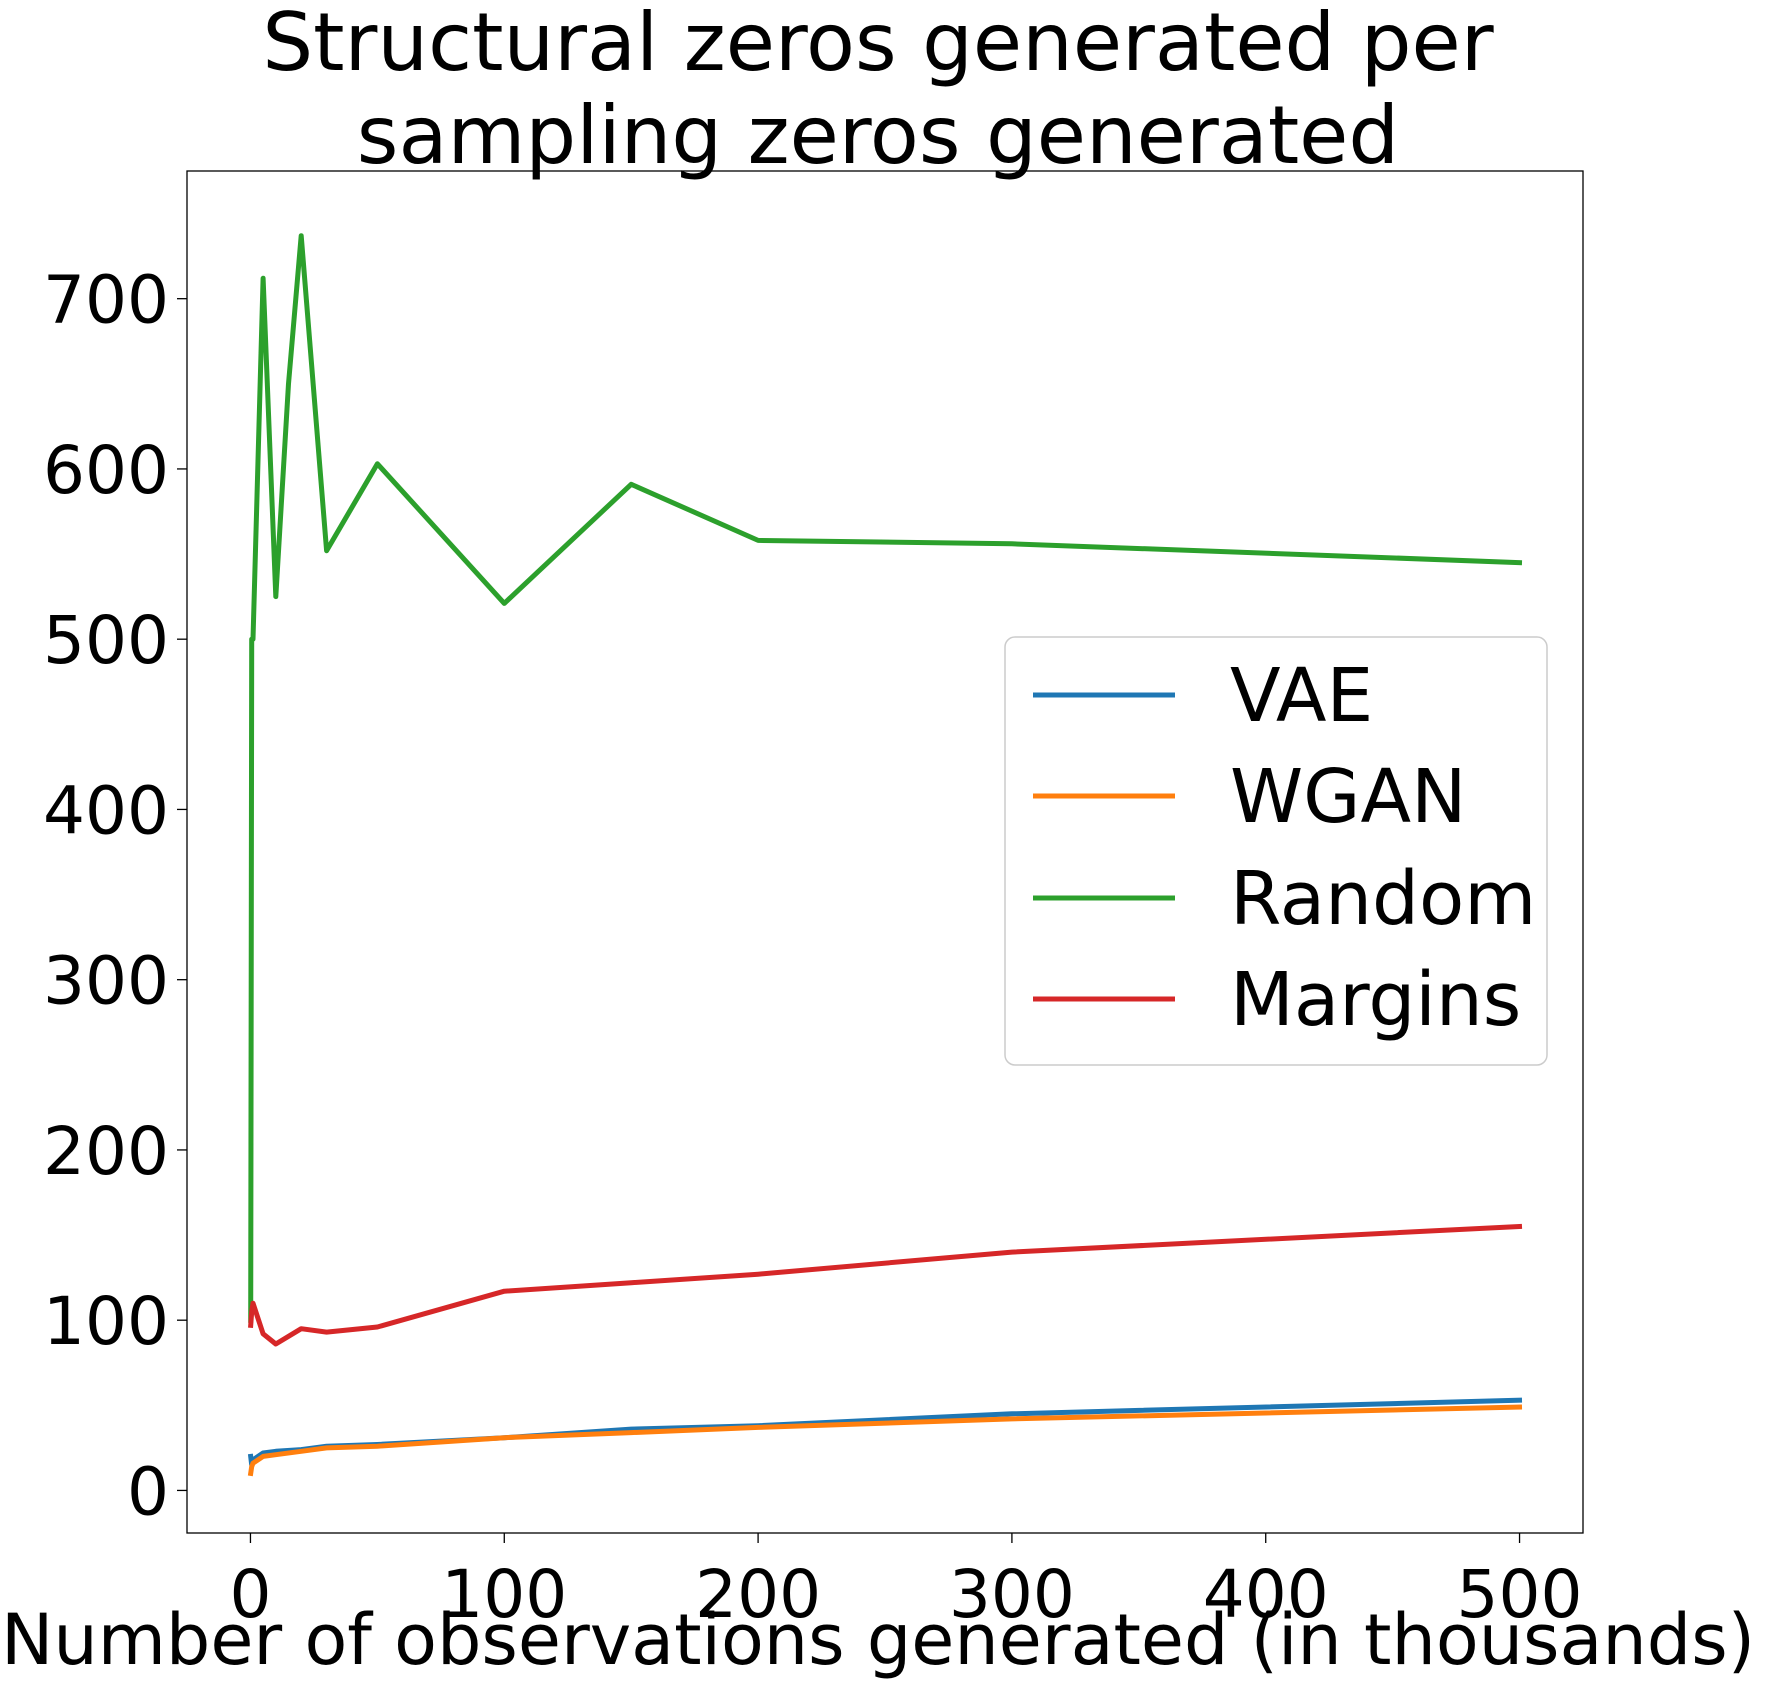  I want to click on legend-frame, so click(1276, 851).